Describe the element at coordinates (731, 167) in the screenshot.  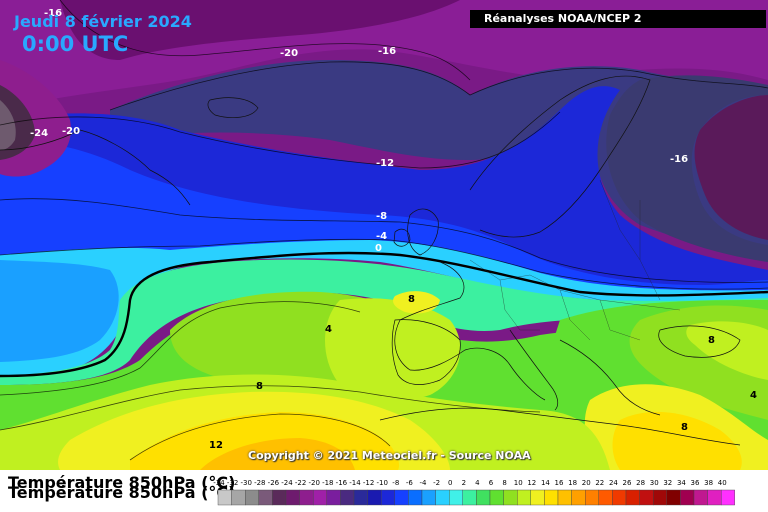
I see `band-ne-dark-purple` at that location.